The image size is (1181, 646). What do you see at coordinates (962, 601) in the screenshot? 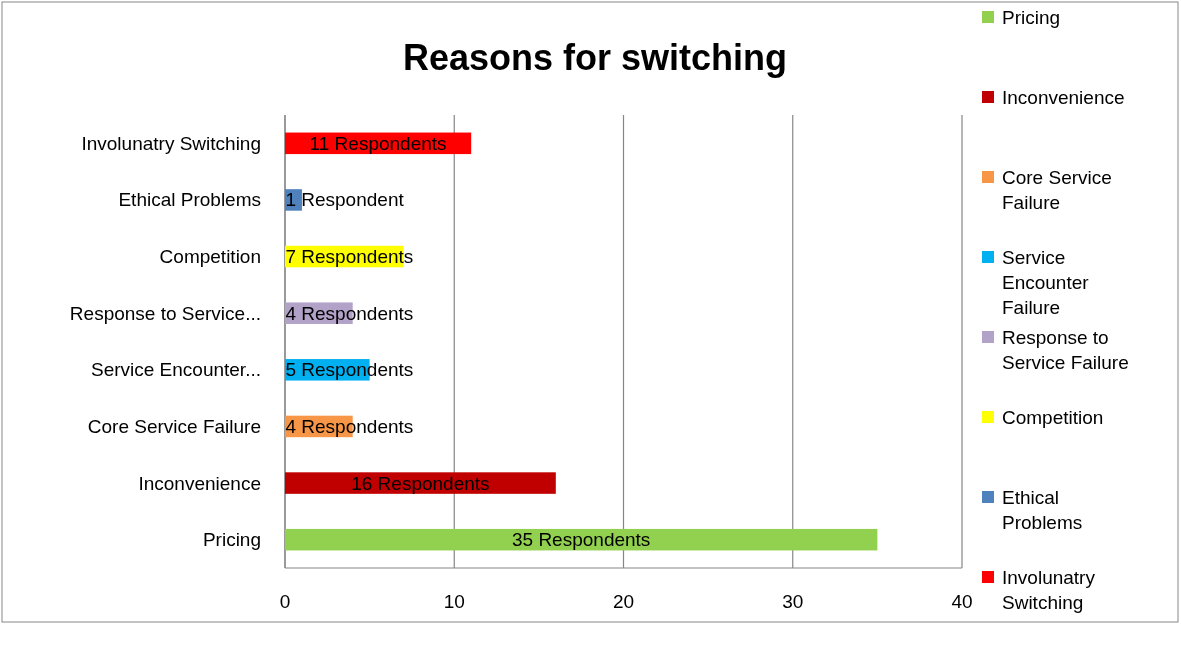
I see `x-tick-label: 40` at bounding box center [962, 601].